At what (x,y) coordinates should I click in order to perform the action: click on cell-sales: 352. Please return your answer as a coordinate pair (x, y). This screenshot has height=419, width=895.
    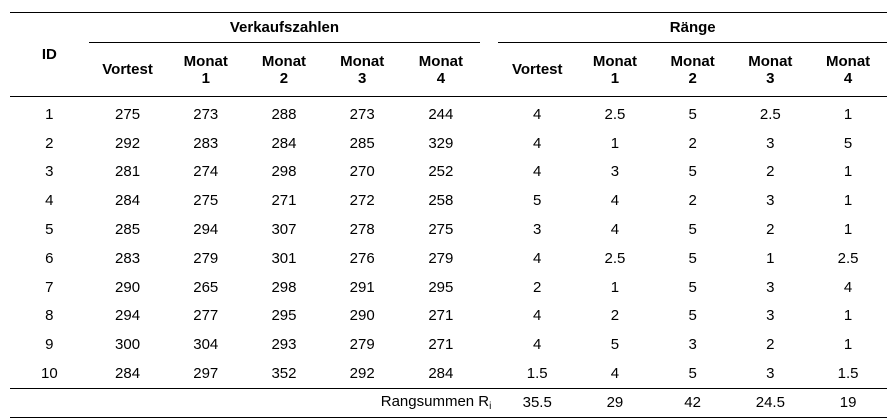
    Looking at the image, I should click on (284, 374).